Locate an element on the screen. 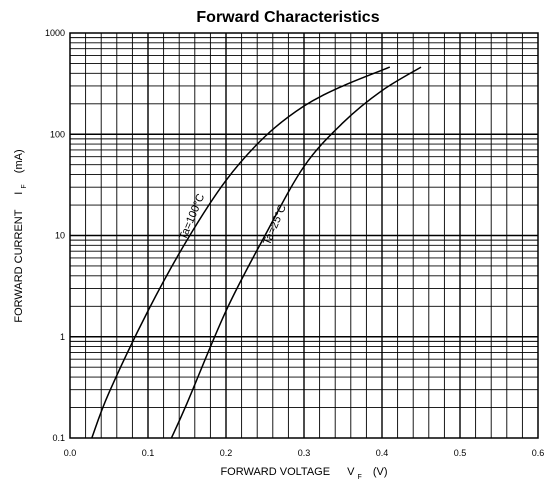 The height and width of the screenshot is (491, 544). y-tick-label: 100 is located at coordinates (57, 134).